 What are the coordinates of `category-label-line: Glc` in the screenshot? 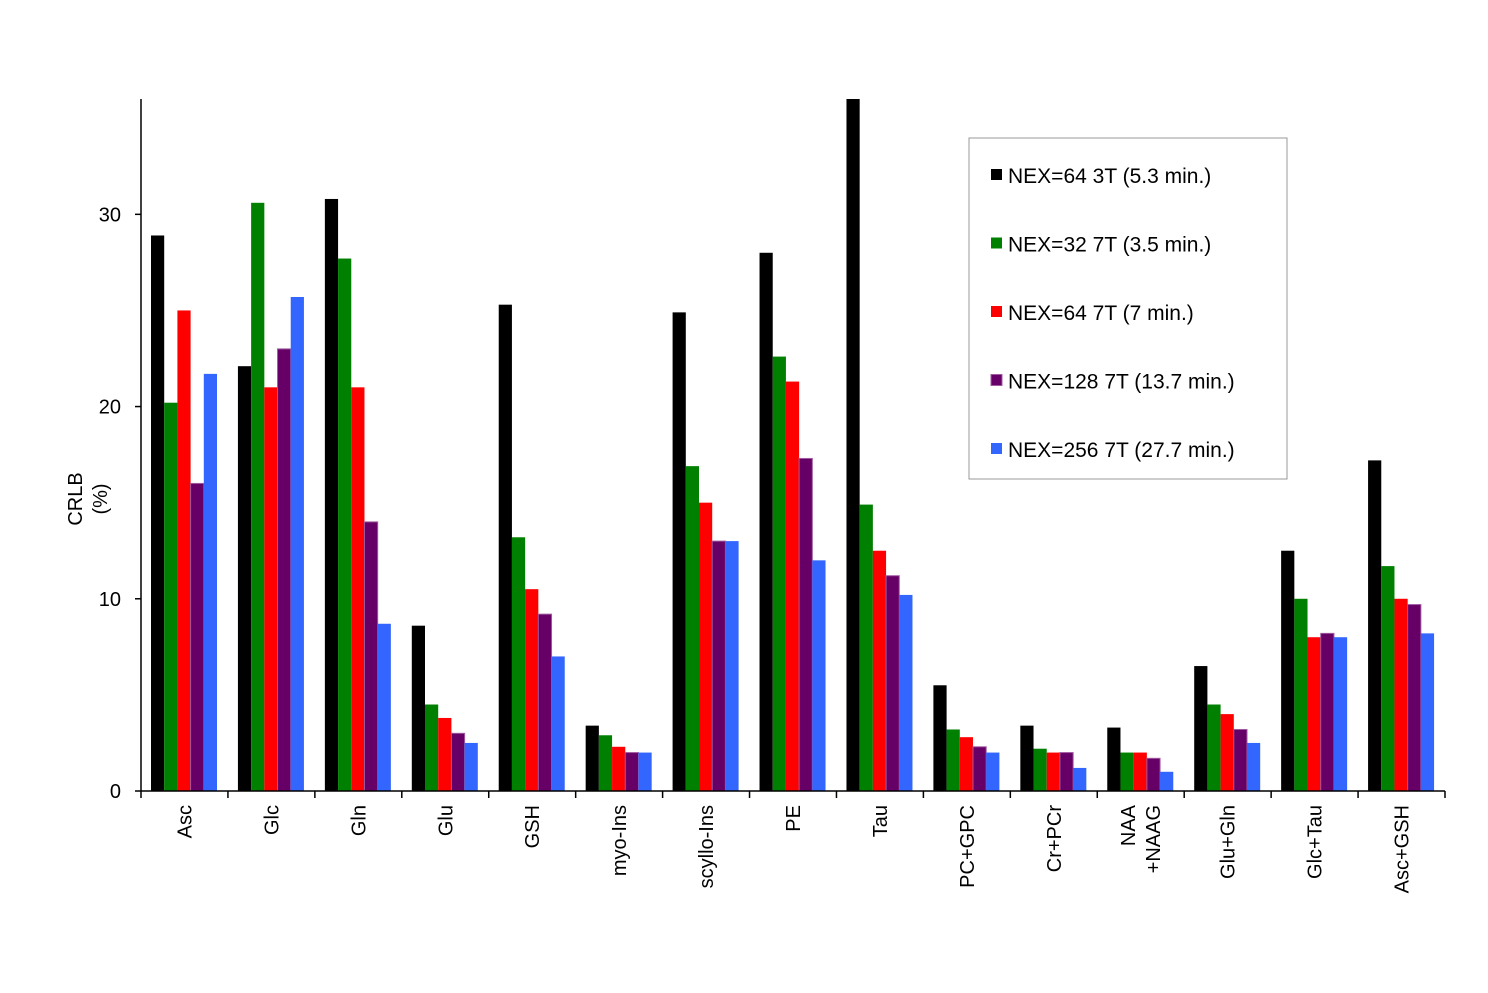 It's located at (272, 820).